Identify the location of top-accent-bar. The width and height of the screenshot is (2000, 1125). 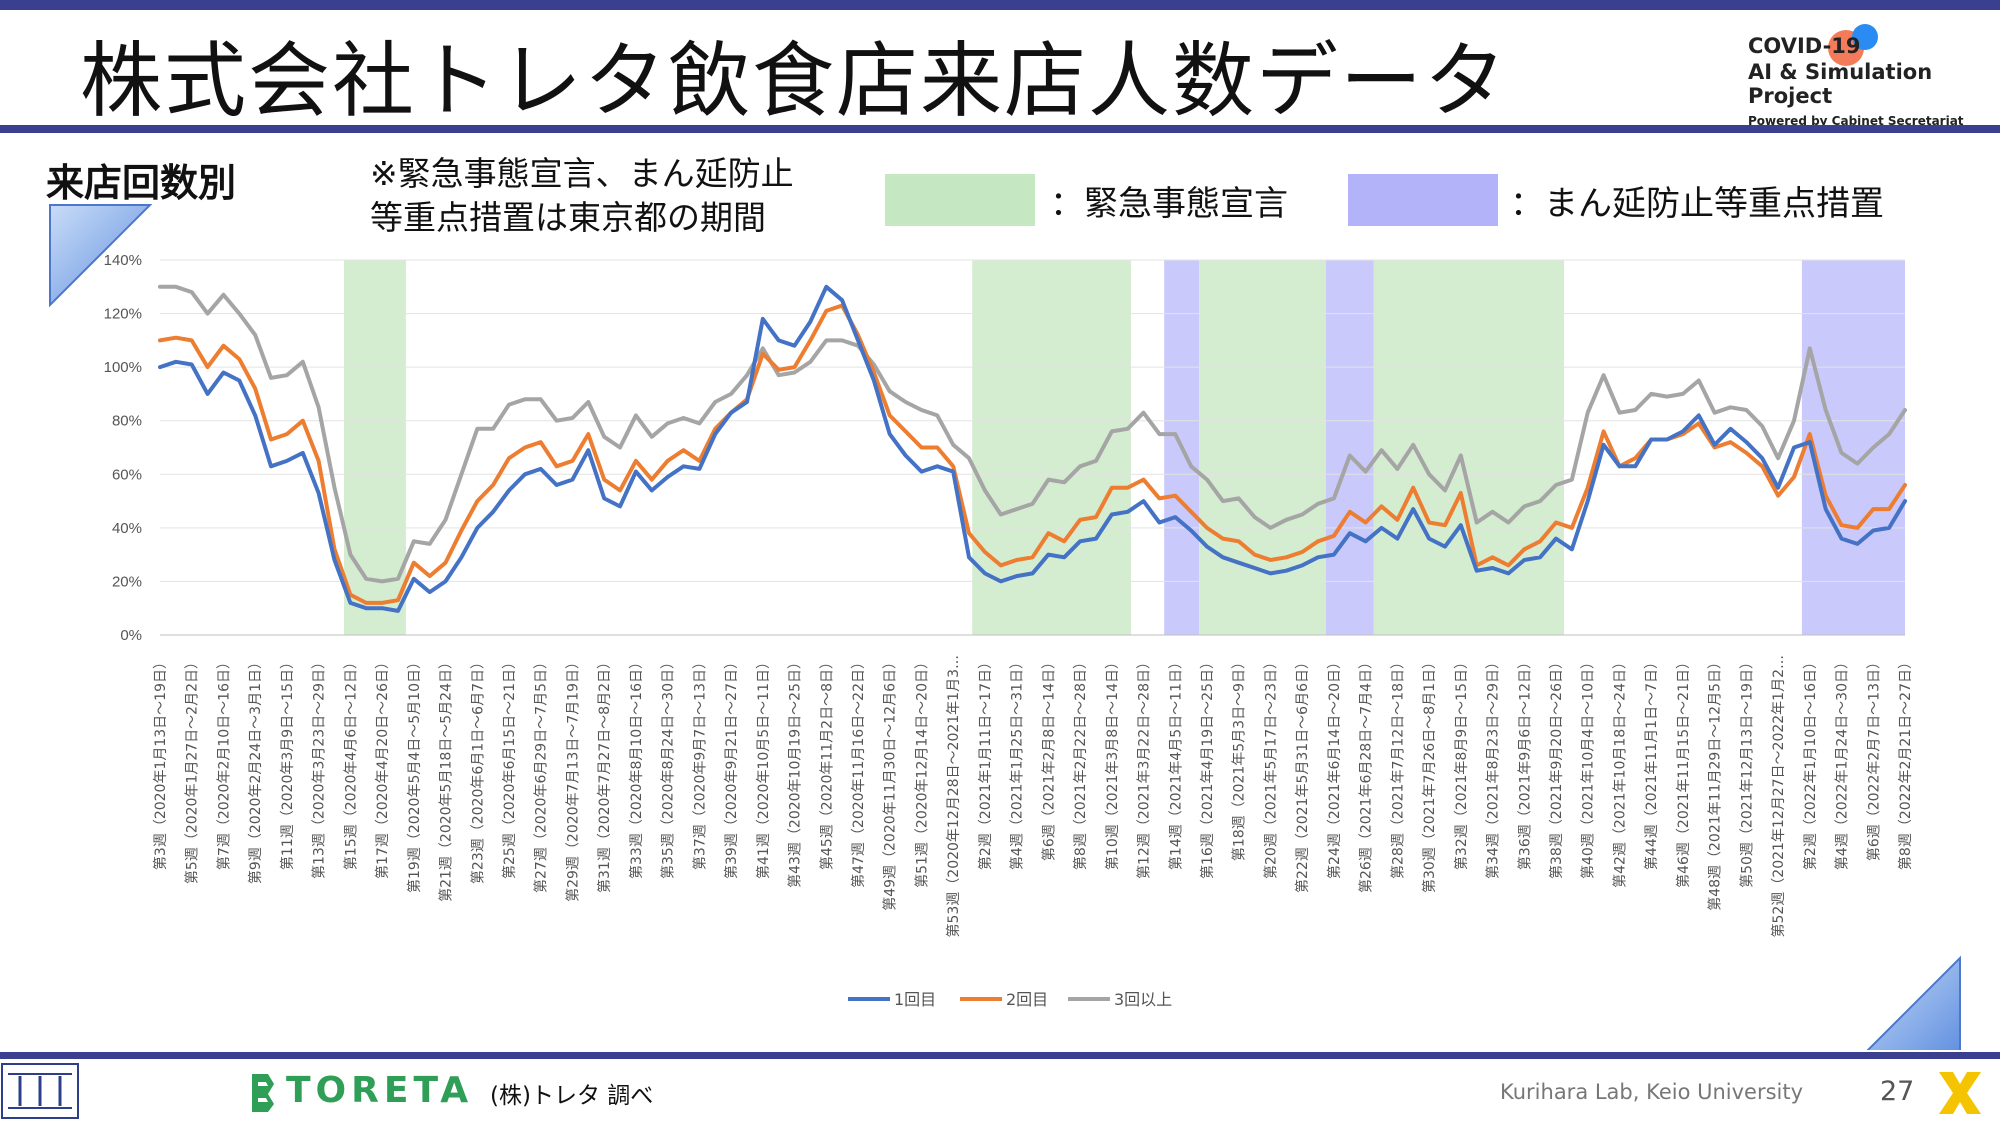
(1000, 5).